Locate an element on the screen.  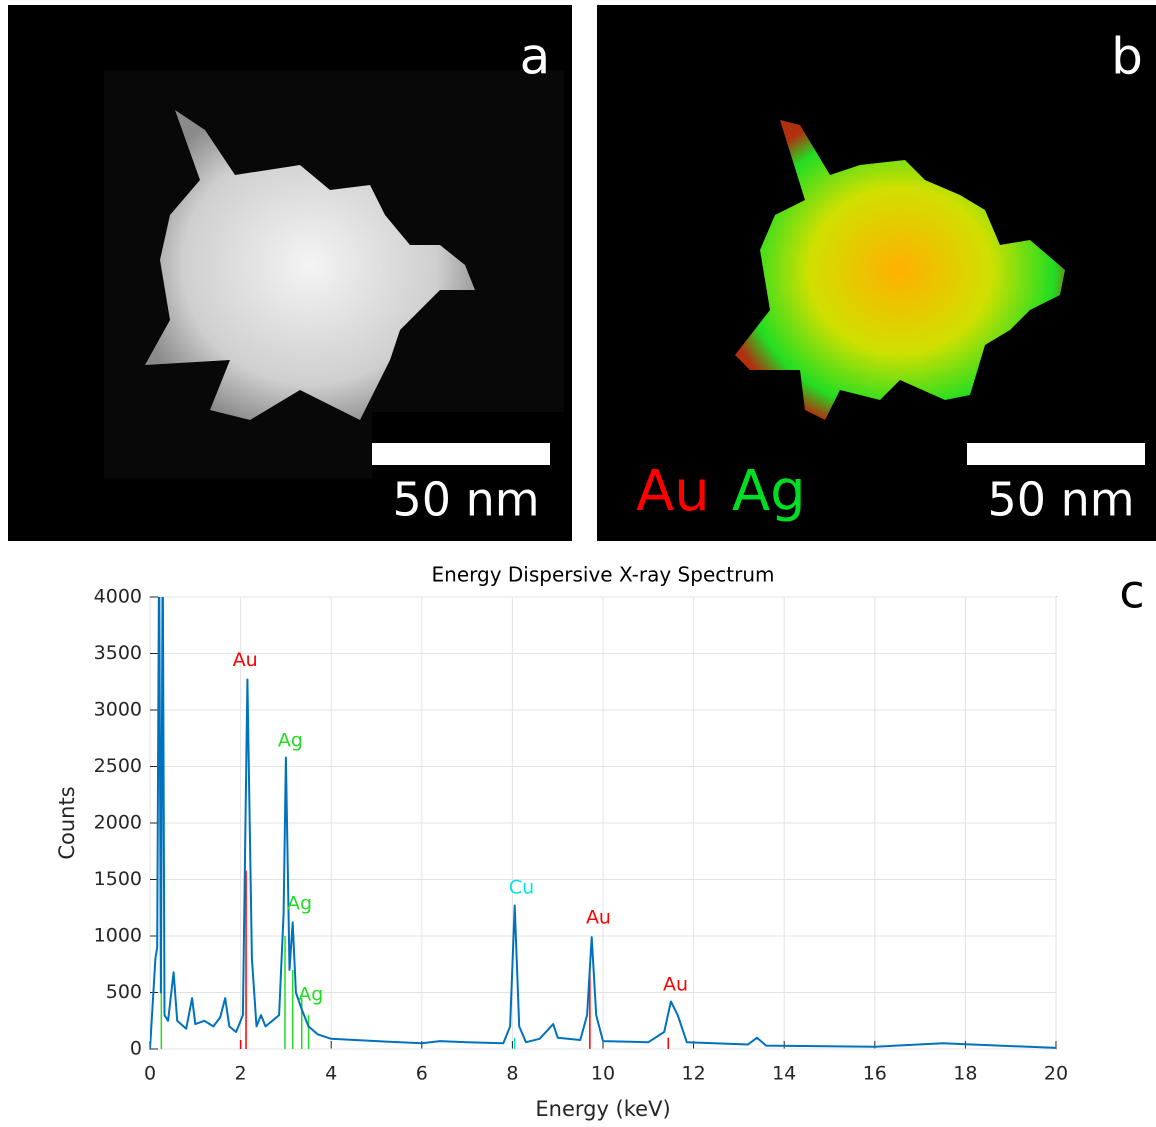
panel-label: c is located at coordinates (1131, 592).